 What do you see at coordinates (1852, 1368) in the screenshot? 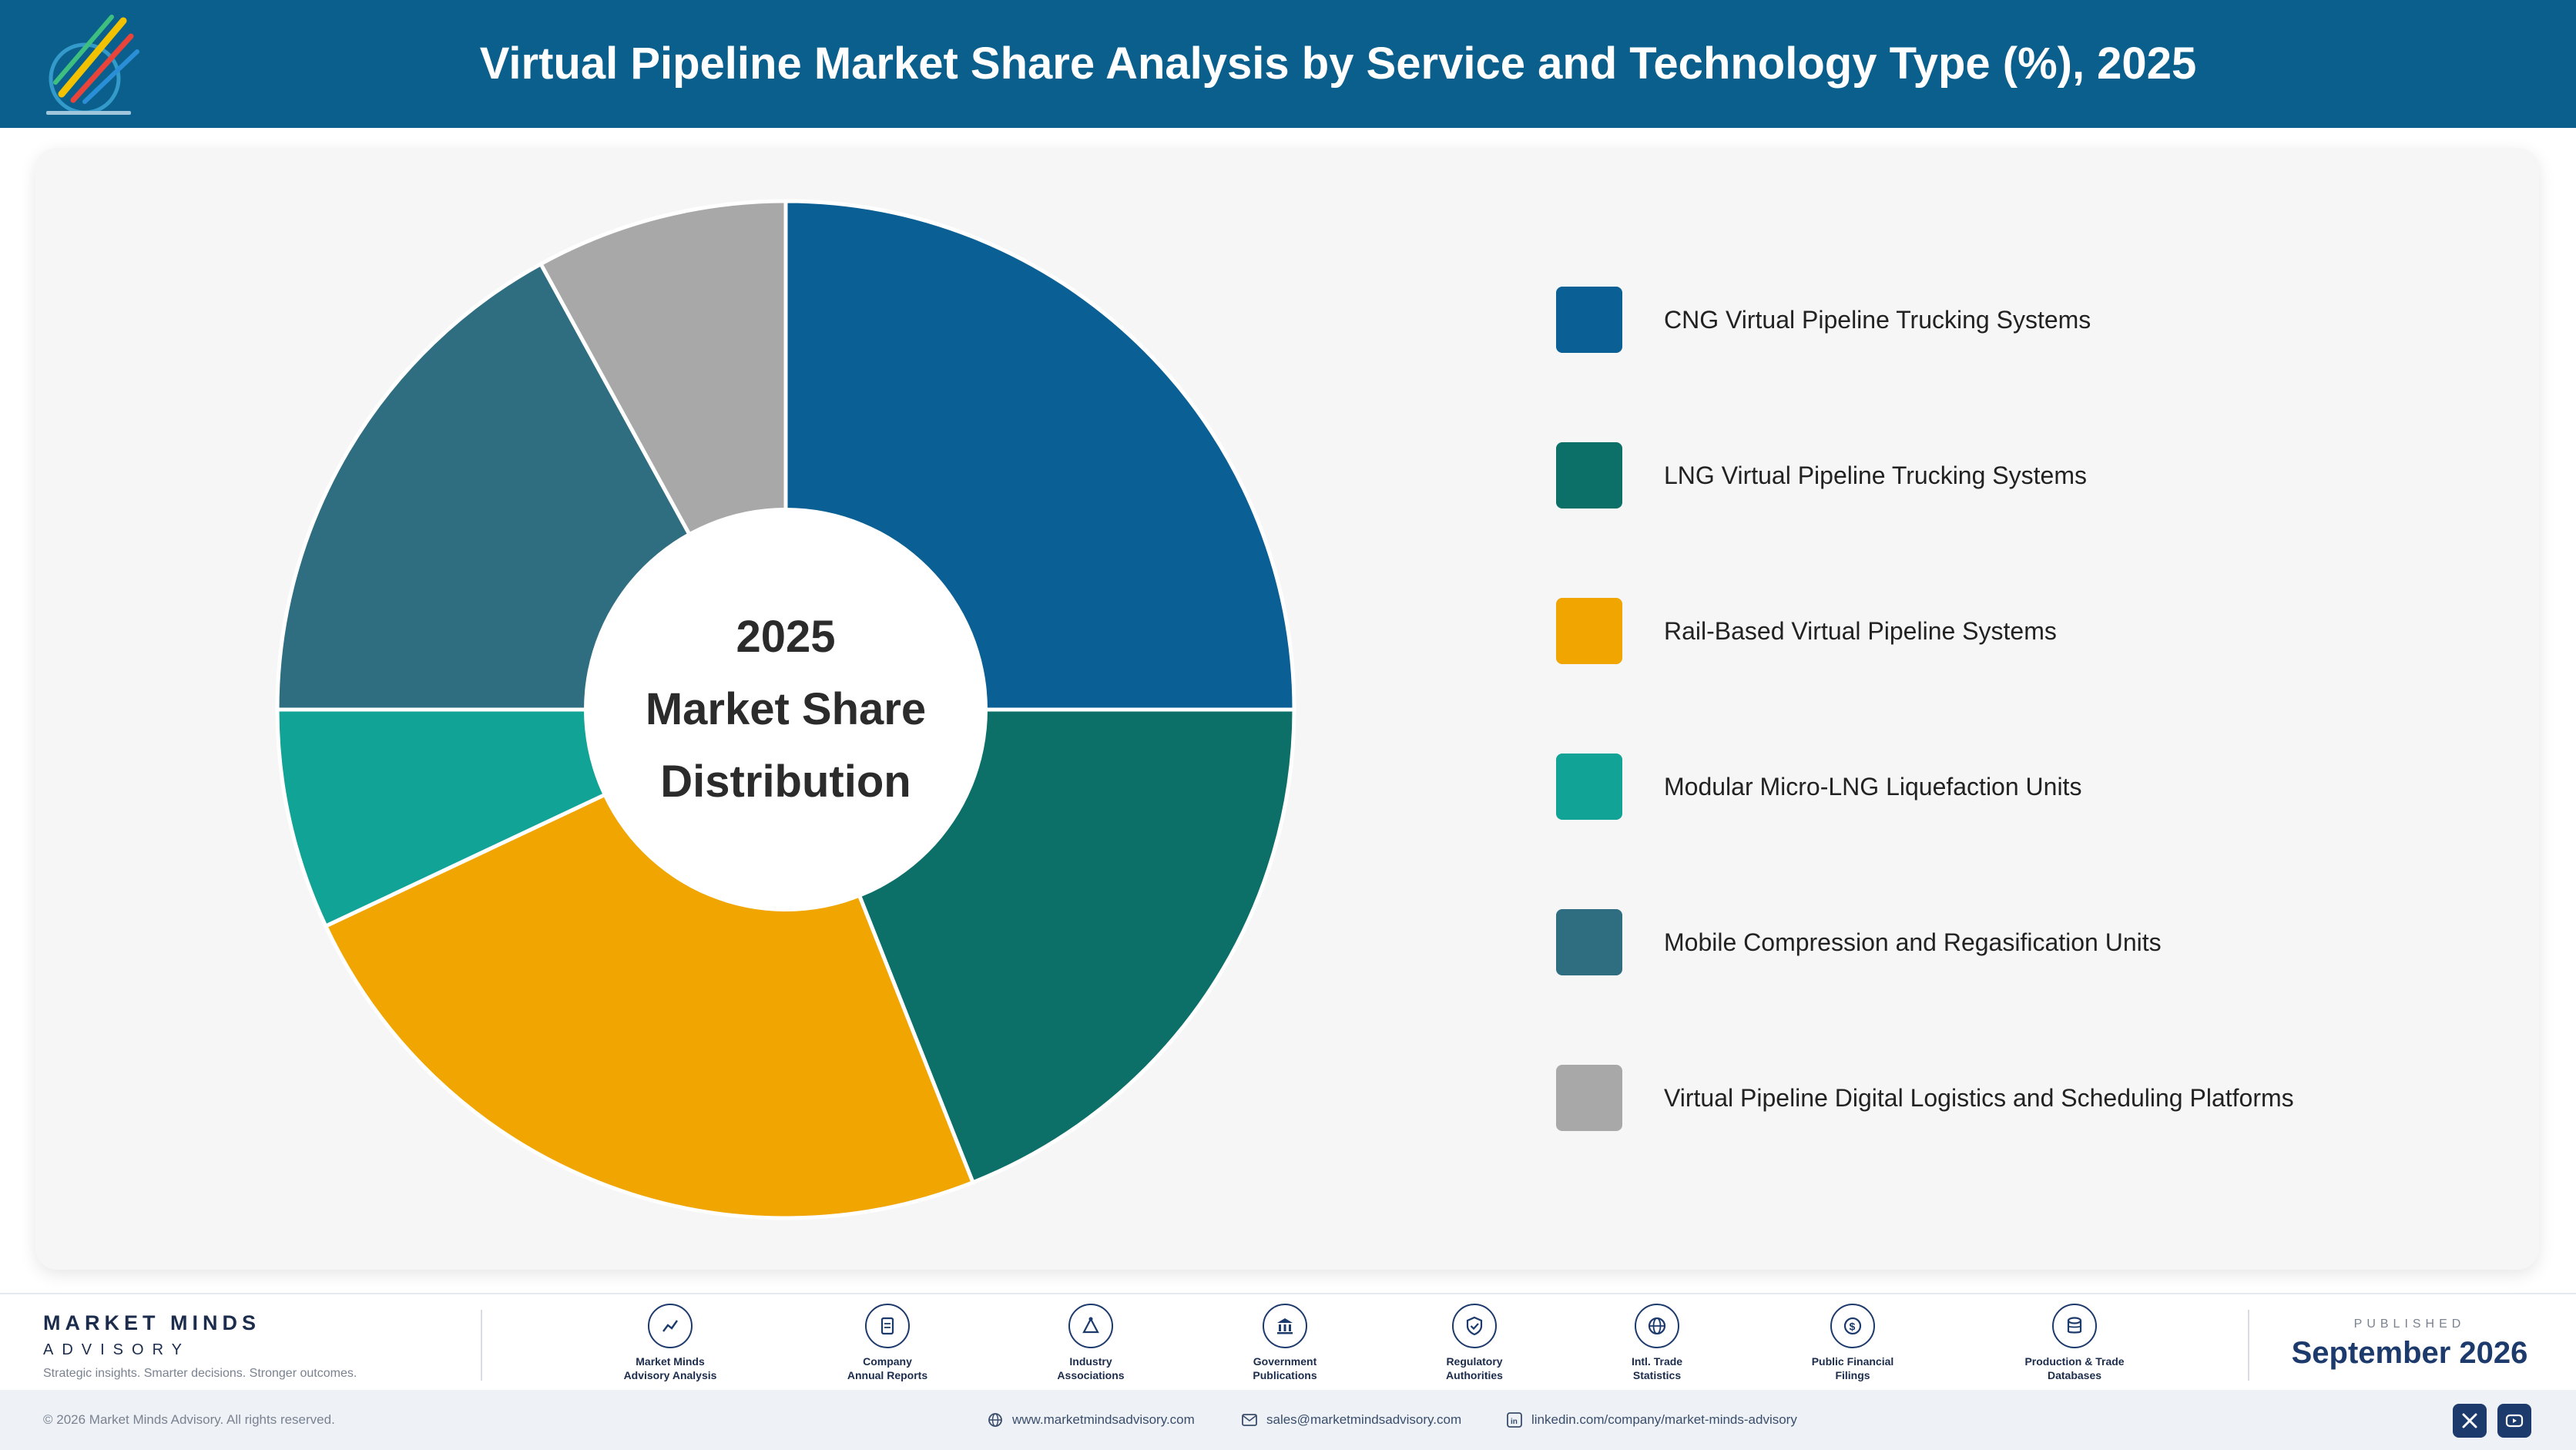
I see `source-label: Public Financial Filings` at bounding box center [1852, 1368].